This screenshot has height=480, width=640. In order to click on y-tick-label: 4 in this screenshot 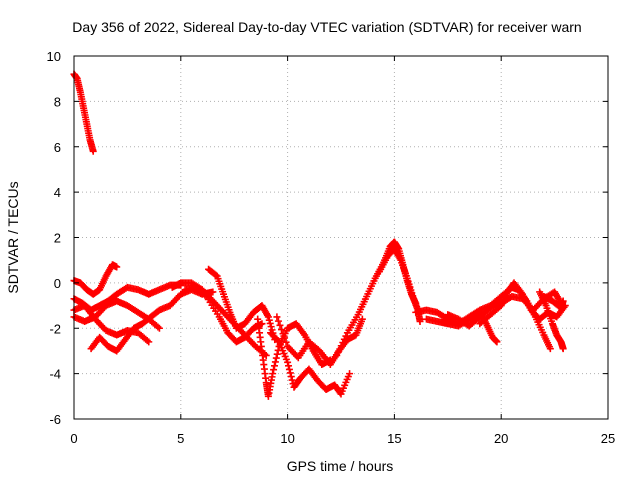, I will do `click(57, 192)`.